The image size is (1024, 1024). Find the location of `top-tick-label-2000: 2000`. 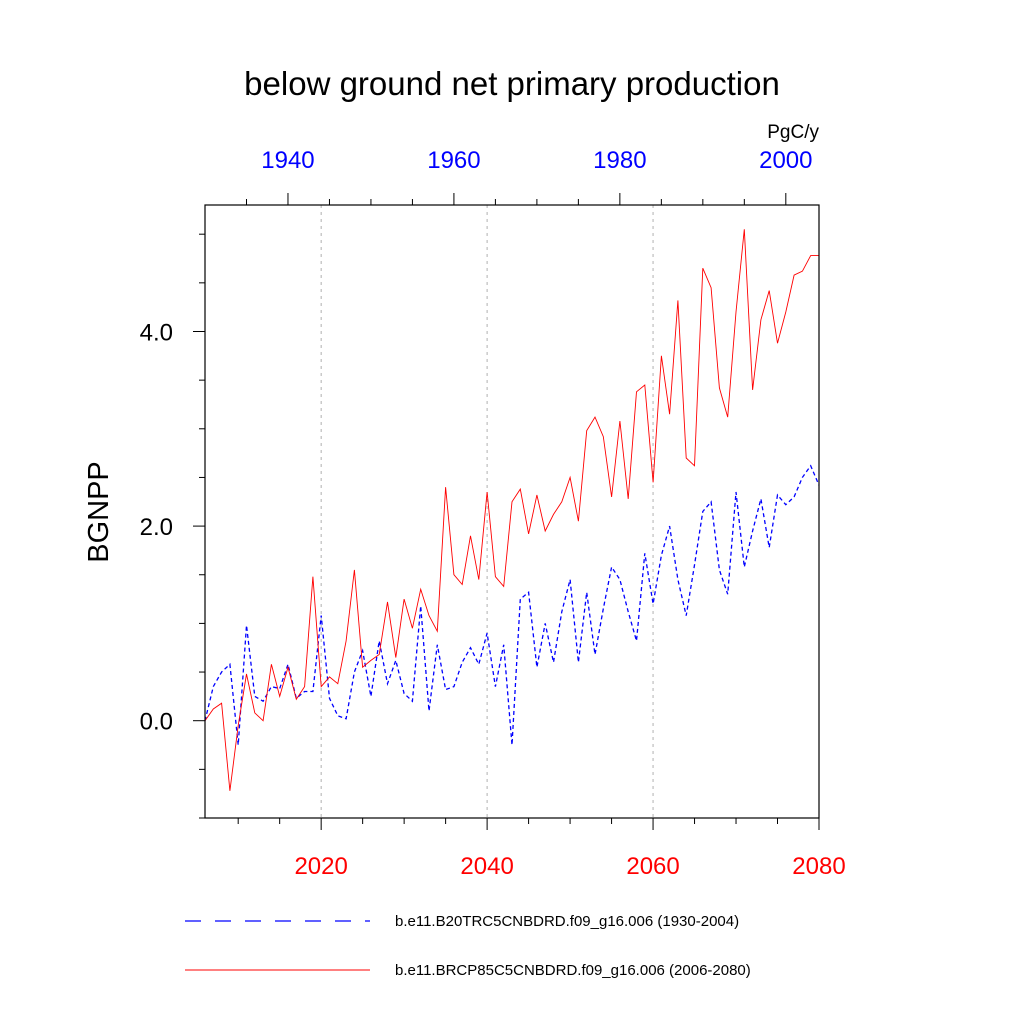

top-tick-label-2000: 2000 is located at coordinates (785, 160).